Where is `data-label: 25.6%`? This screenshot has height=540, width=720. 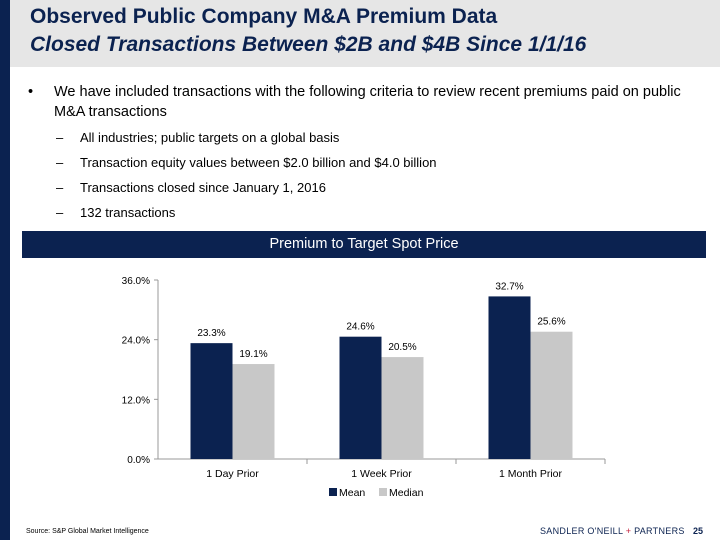
data-label: 25.6% is located at coordinates (551, 322).